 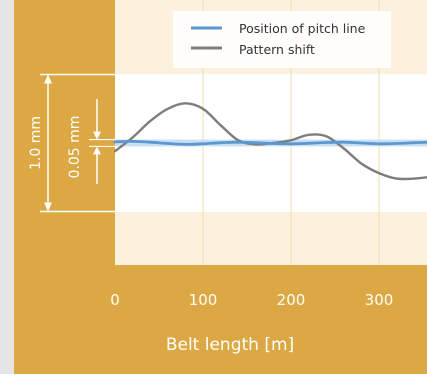 I want to click on legend: Position of pitch line Pattern shift, so click(x=282, y=39).